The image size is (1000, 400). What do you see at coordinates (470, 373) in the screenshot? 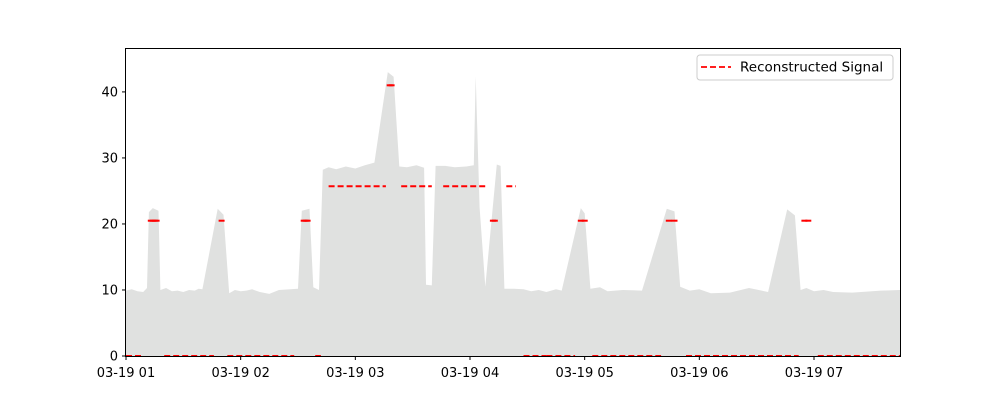
I see `x-tick-label-3: 03-19 04` at bounding box center [470, 373].